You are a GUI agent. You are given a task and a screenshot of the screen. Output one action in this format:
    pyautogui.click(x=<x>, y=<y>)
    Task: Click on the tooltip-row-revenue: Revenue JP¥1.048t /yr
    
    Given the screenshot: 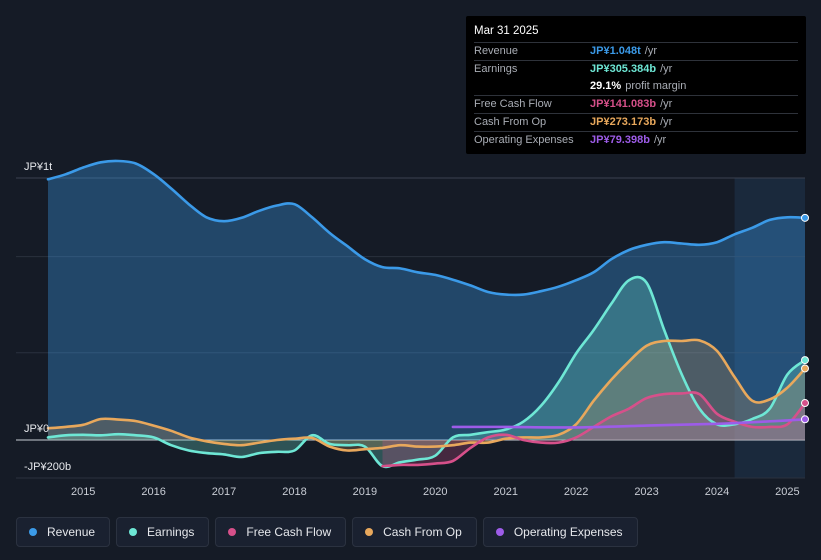 What is the action you would take?
    pyautogui.click(x=636, y=52)
    